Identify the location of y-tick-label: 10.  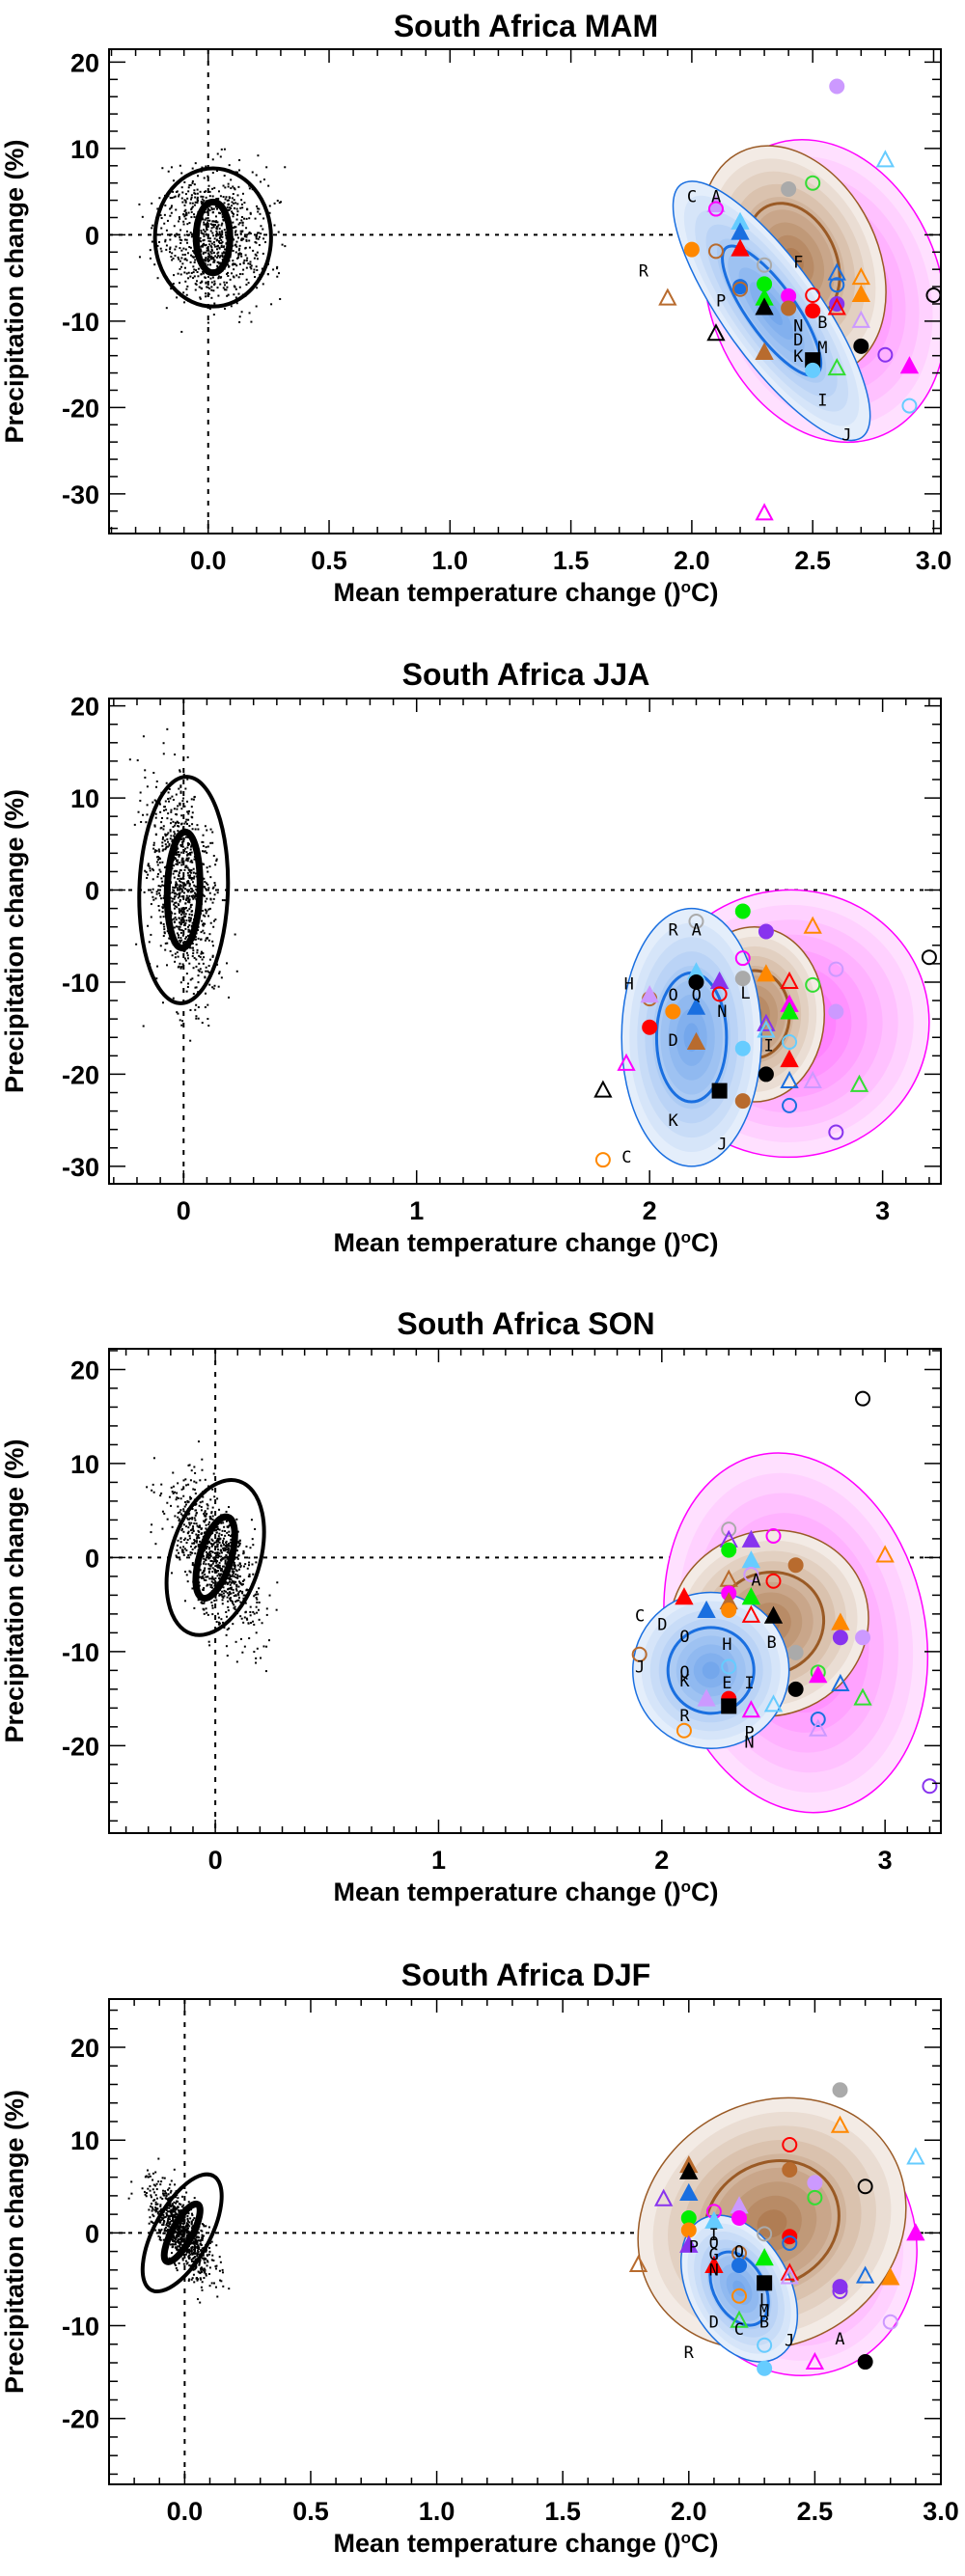
(84, 2140).